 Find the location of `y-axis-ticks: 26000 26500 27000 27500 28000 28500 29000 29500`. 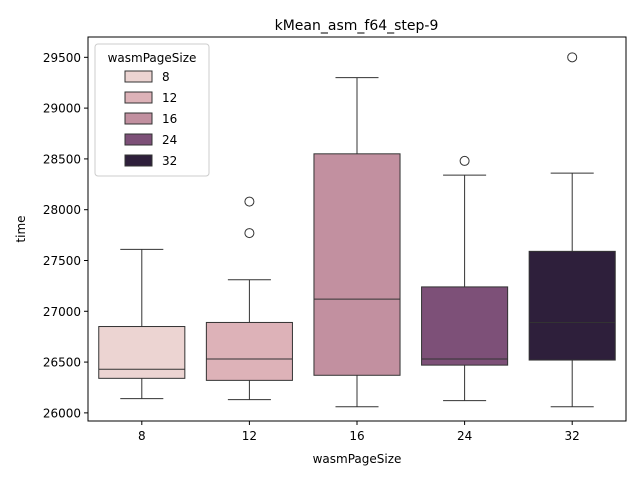

y-axis-ticks: 26000 26500 27000 27500 28000 28500 29000 29500 is located at coordinates (65, 235).